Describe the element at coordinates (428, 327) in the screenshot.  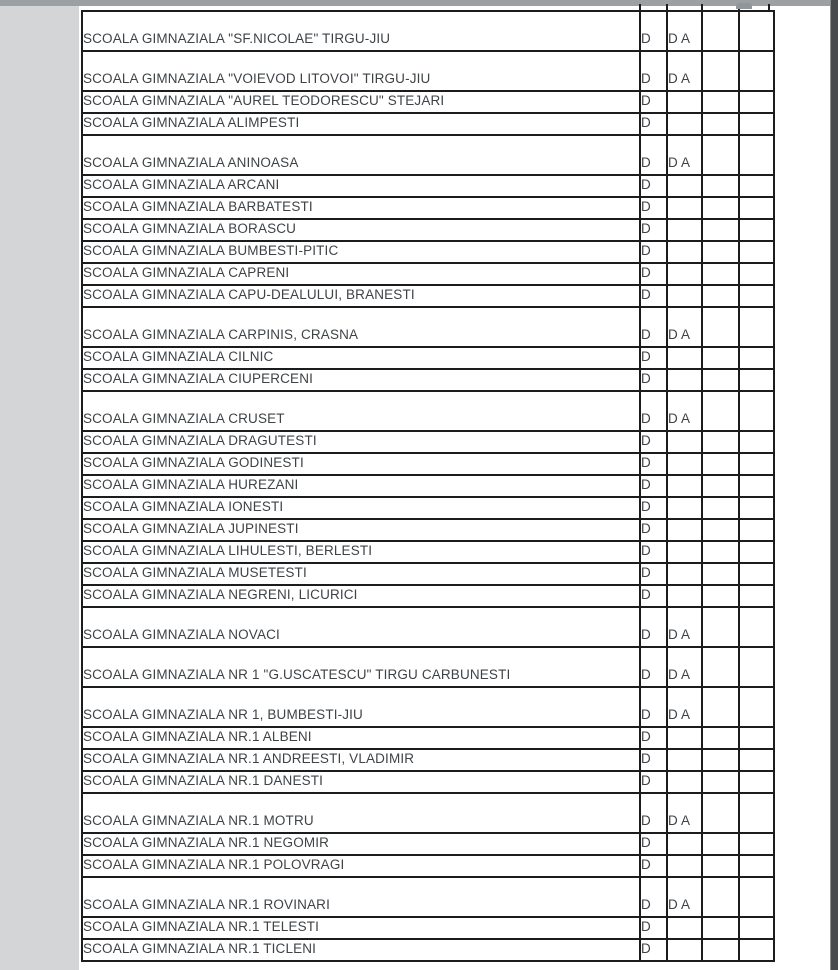
I see `table-row: SCOALA GIMNAZIALA CARPINIS, CRASNA D D A` at that location.